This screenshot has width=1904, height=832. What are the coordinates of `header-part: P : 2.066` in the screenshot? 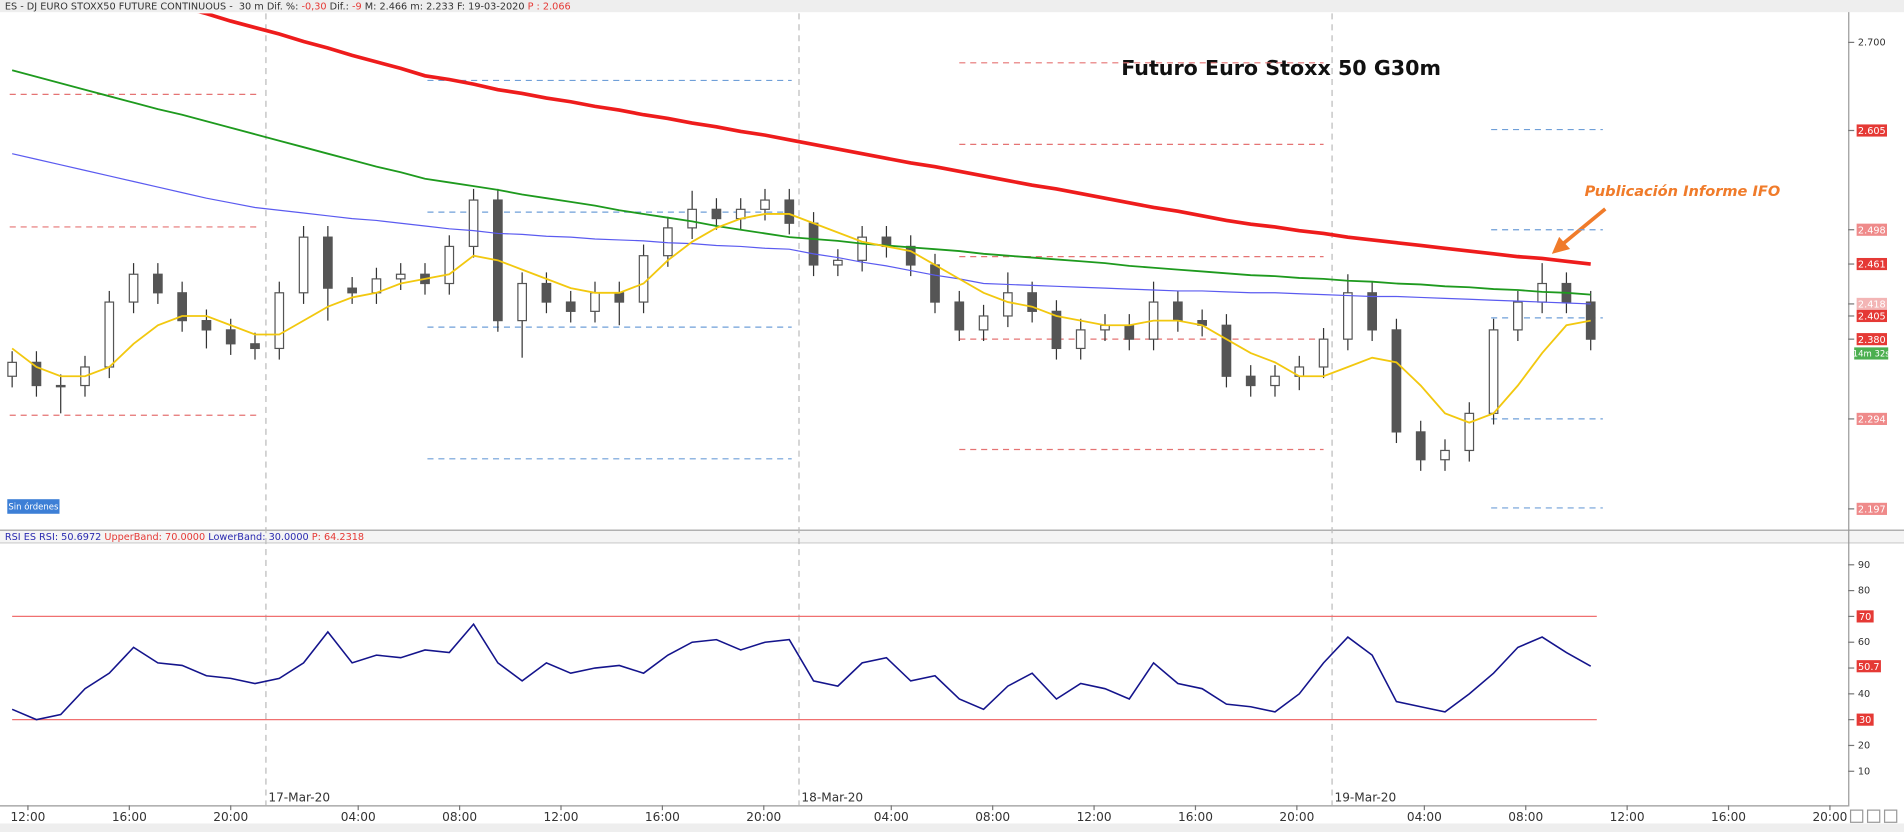 It's located at (549, 7).